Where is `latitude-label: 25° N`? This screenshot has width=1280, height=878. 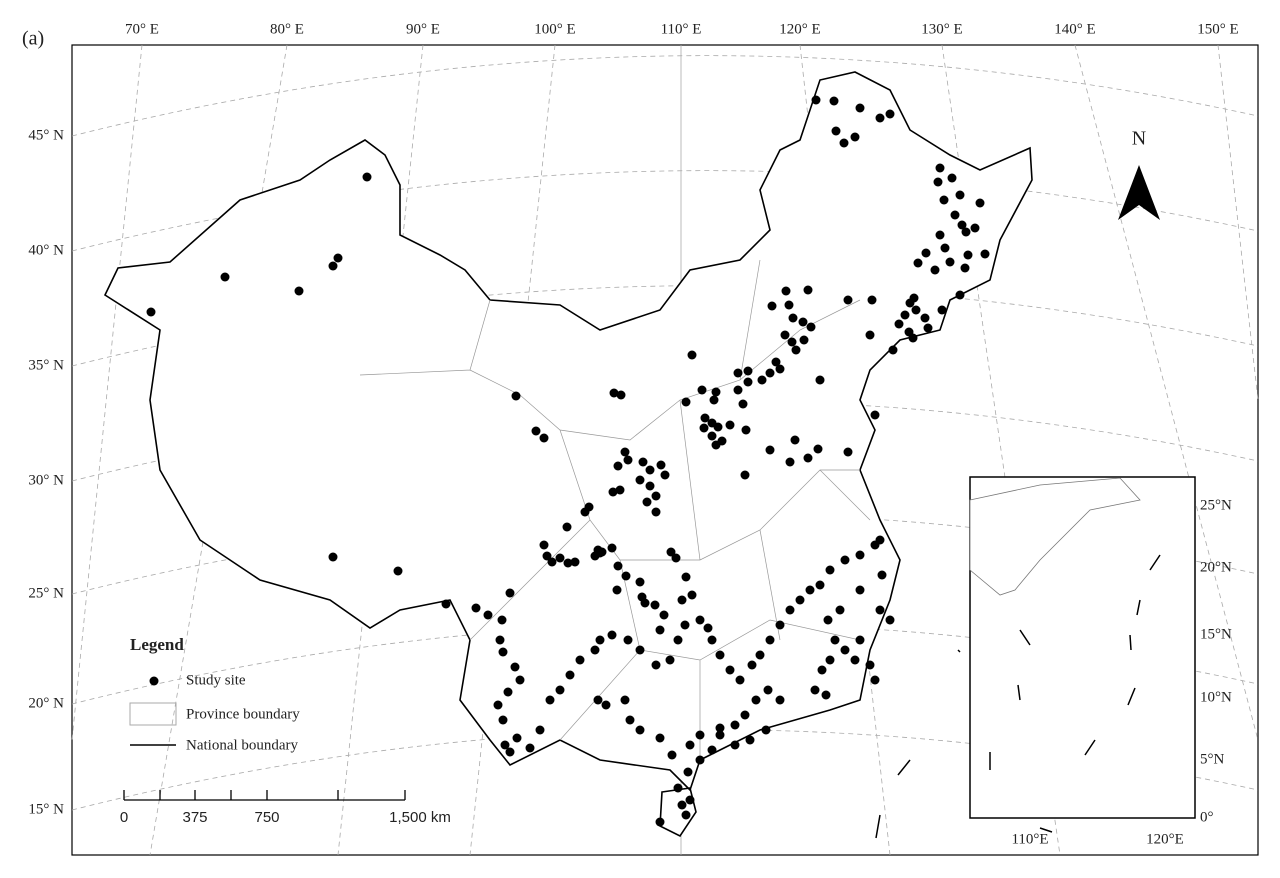
latitude-label: 25° N is located at coordinates (46, 593).